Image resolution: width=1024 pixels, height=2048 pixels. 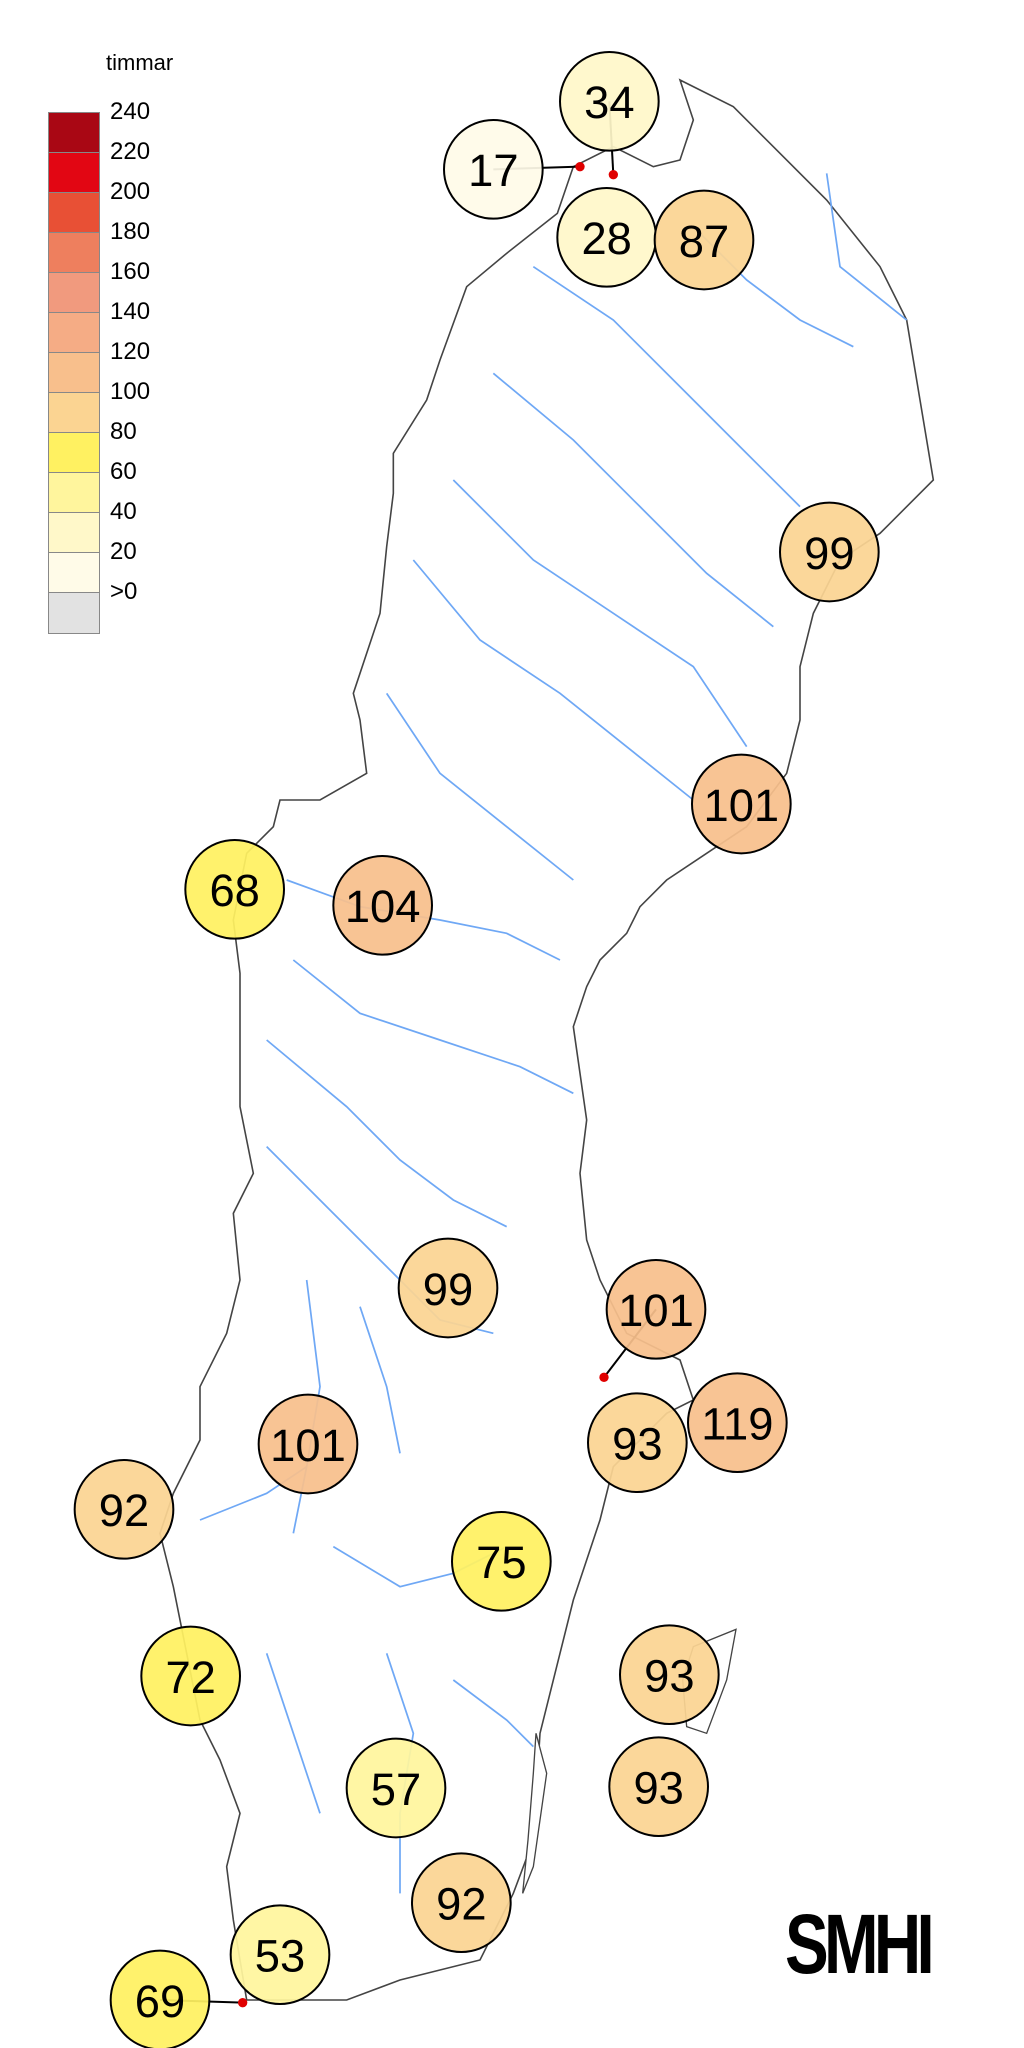 I want to click on legend-label: 20, so click(x=123, y=551).